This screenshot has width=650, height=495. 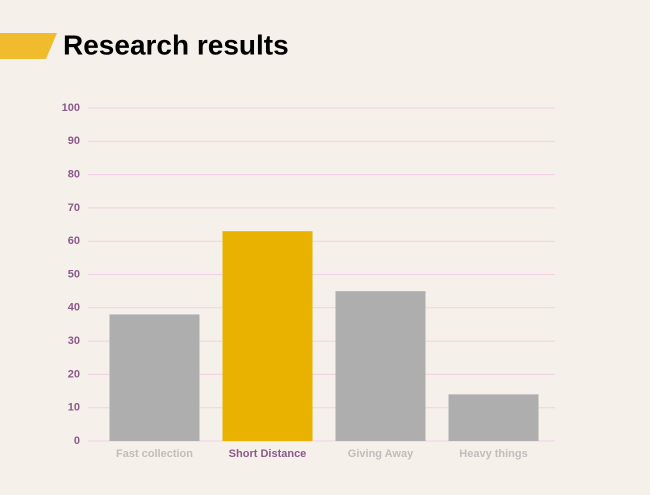 I want to click on y-tick-label: 0, so click(x=77, y=441).